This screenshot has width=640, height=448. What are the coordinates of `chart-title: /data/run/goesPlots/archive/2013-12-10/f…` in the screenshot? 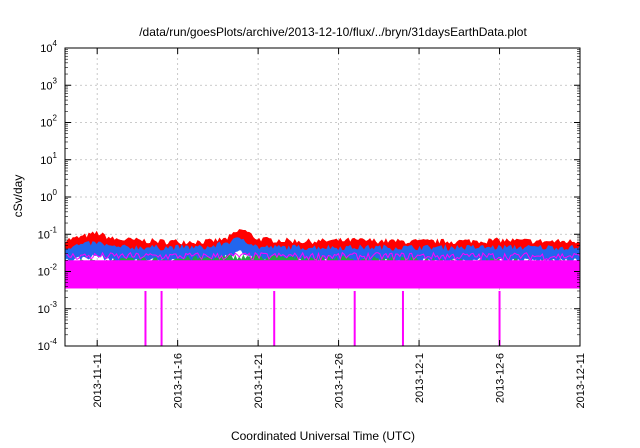 It's located at (333, 32).